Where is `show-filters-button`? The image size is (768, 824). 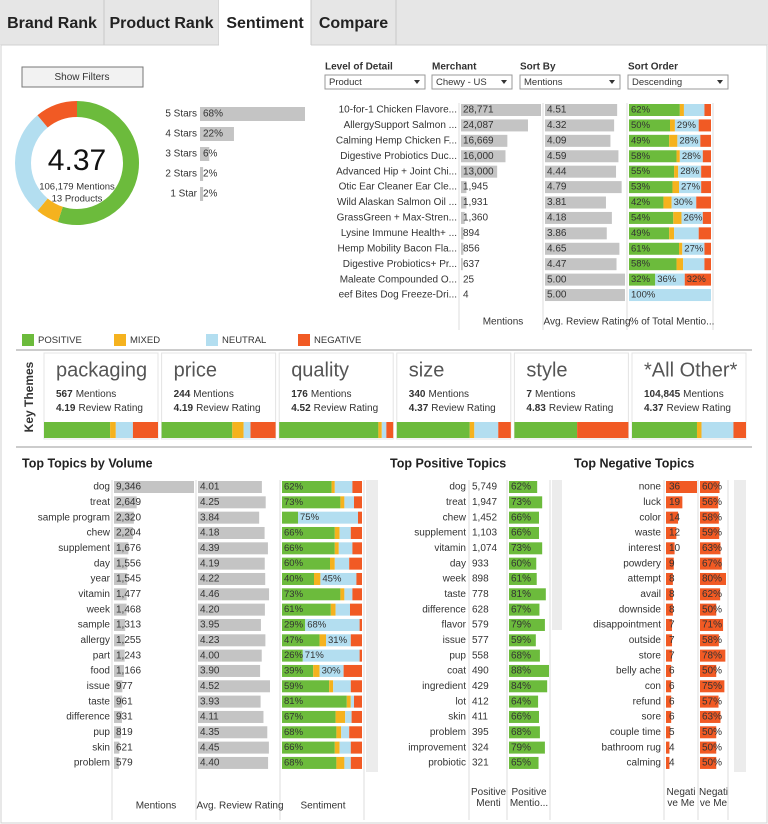
show-filters-button is located at coordinates (82, 77).